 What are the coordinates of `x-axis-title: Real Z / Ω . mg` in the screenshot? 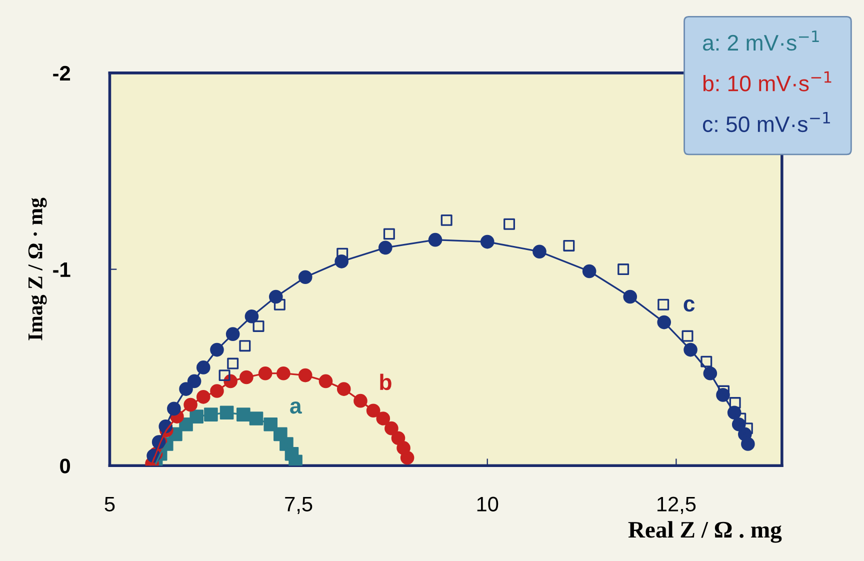 It's located at (705, 532).